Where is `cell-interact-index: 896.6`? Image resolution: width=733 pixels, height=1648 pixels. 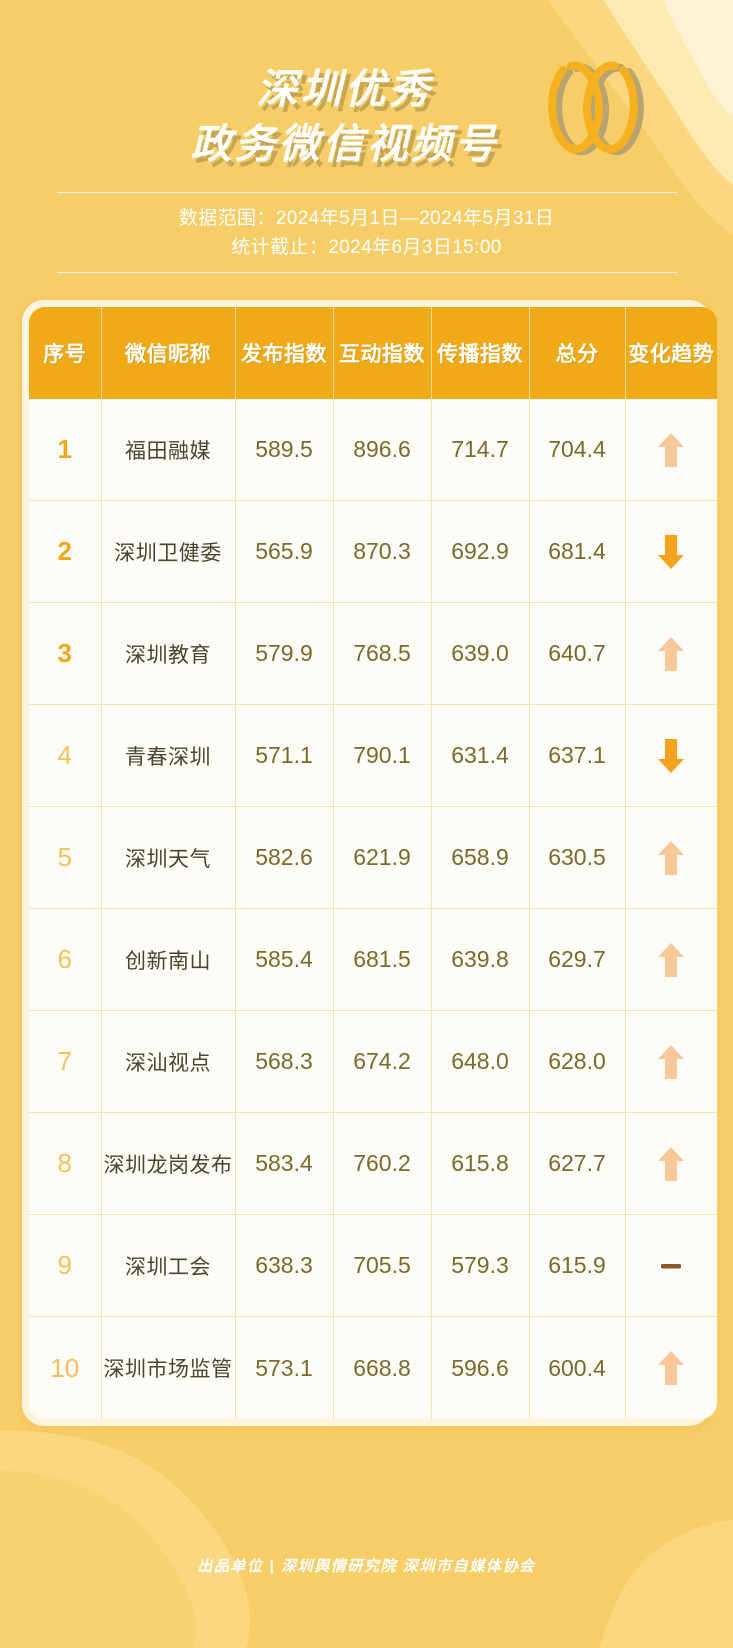
cell-interact-index: 896.6 is located at coordinates (382, 450).